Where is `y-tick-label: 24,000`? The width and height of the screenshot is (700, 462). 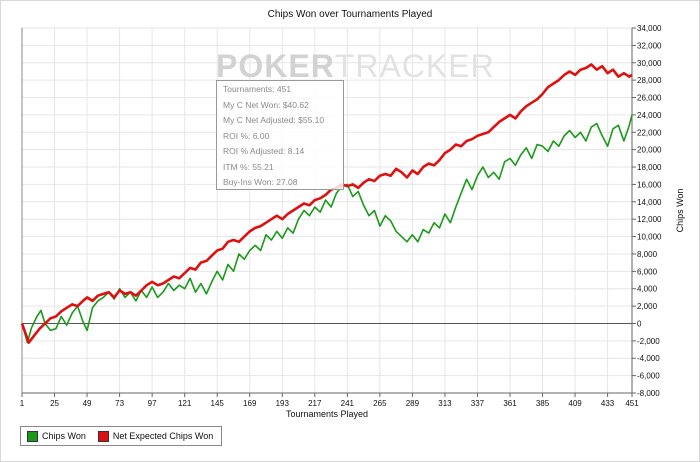
y-tick-label: 24,000 is located at coordinates (649, 115).